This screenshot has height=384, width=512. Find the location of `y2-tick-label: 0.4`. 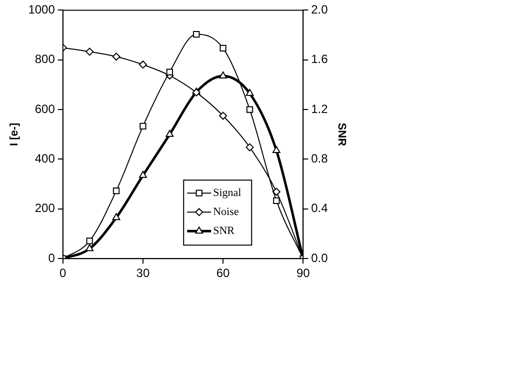

y2-tick-label: 0.4 is located at coordinates (319, 208).